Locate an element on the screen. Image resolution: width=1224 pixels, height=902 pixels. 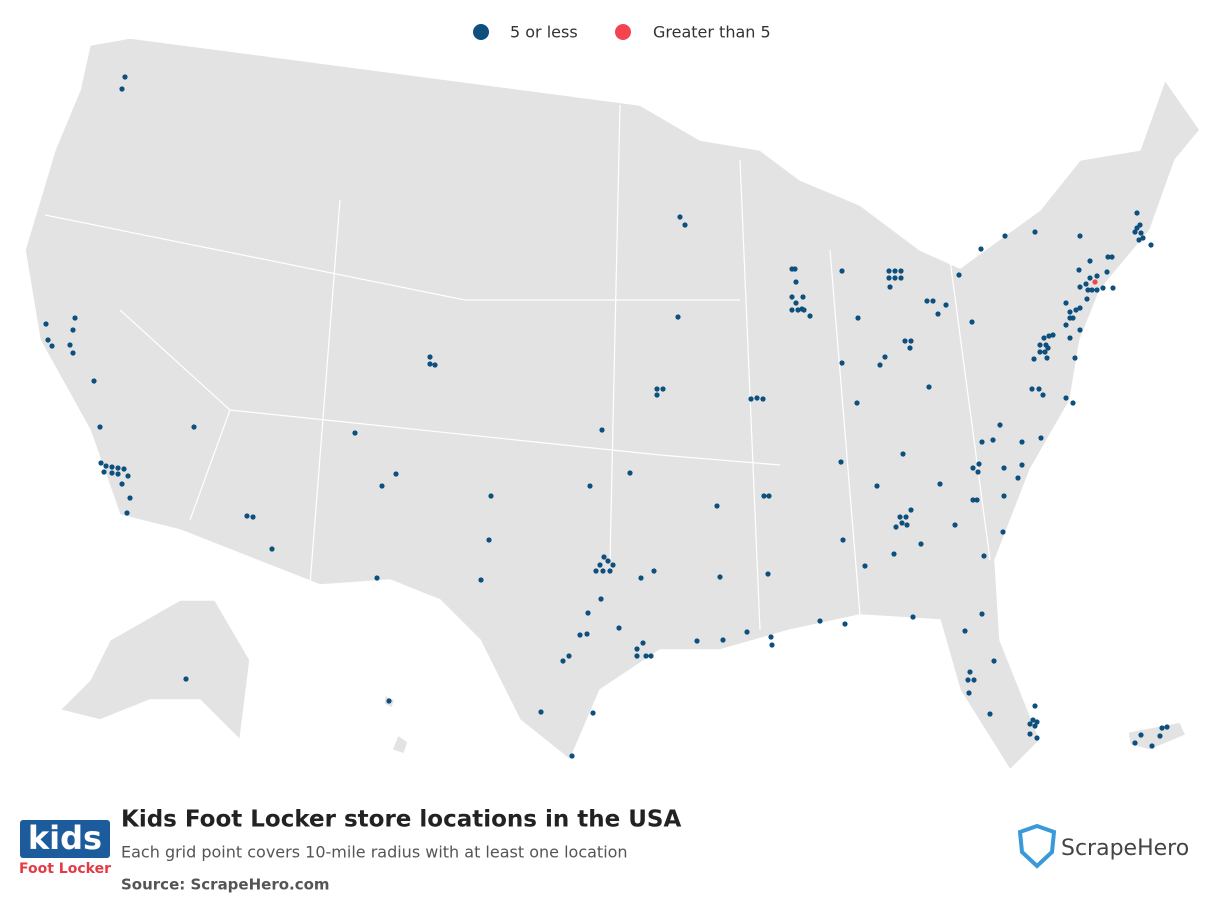
logo-box is located at coordinates (65, 839).